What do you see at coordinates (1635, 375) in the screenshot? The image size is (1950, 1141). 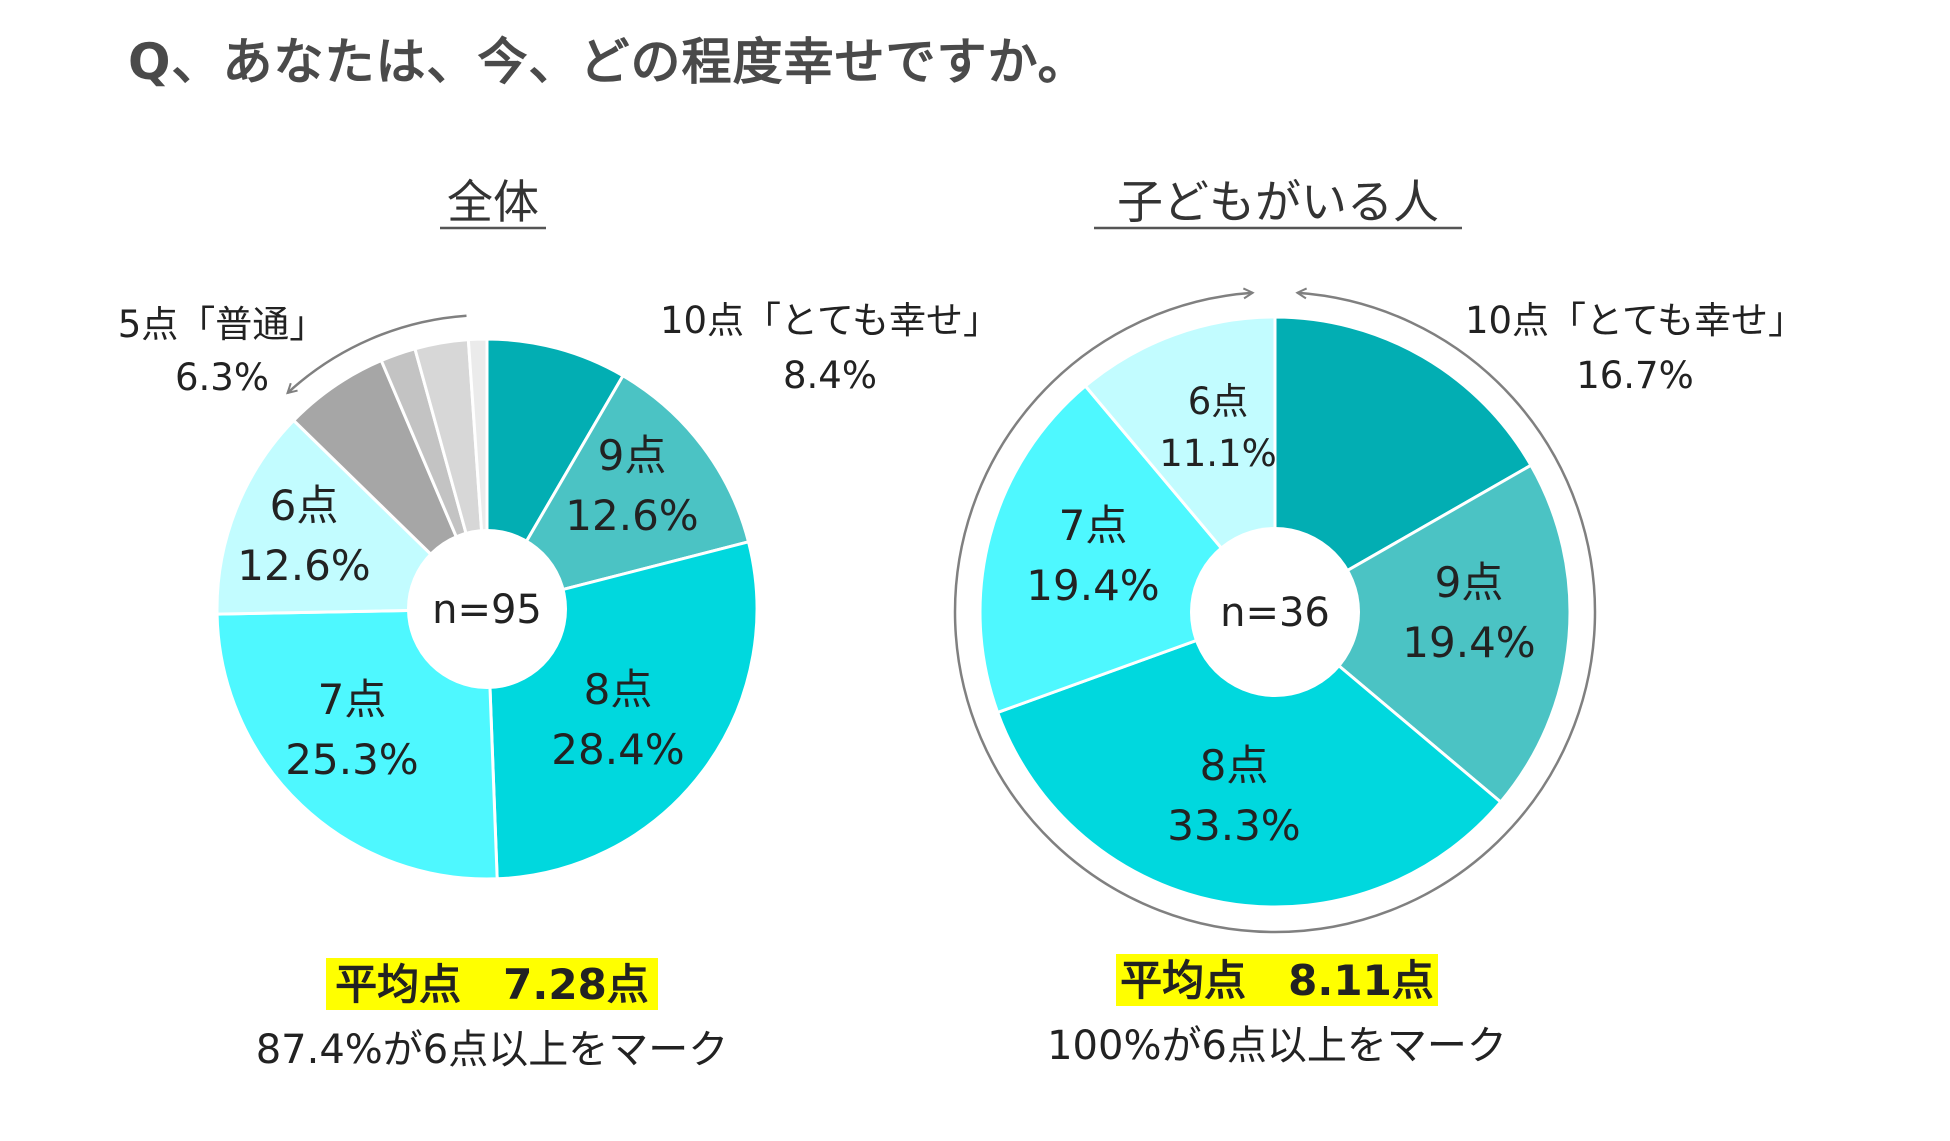 I see `value-label-10: 16.7%` at bounding box center [1635, 375].